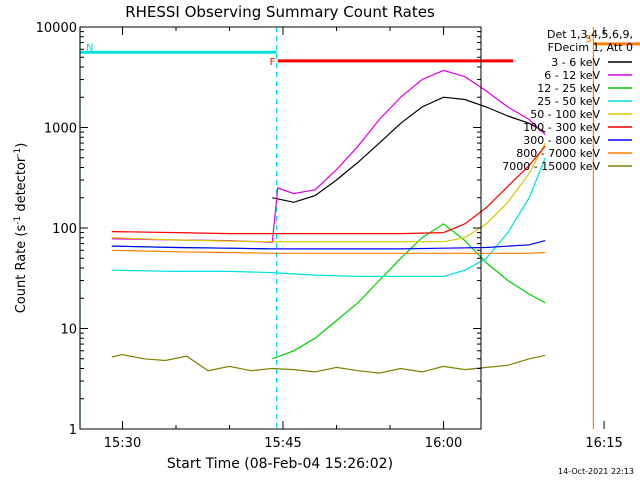  Describe the element at coordinates (572, 75) in the screenshot. I see `legend-label-1: 6 - 12 keV` at that location.